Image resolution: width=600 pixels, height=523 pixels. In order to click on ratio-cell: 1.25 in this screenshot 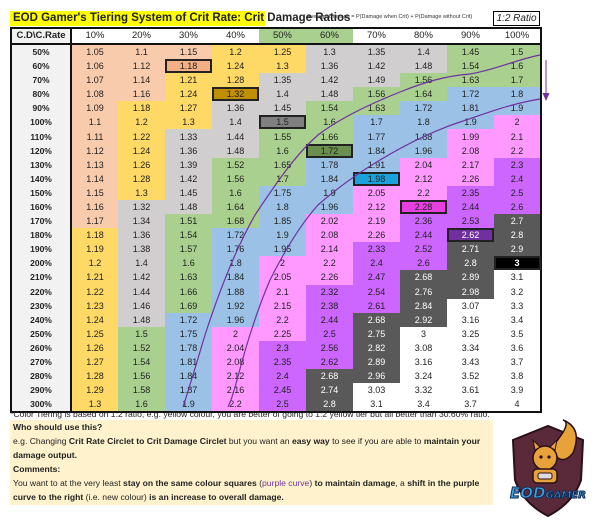, I will do `click(94, 333)`.